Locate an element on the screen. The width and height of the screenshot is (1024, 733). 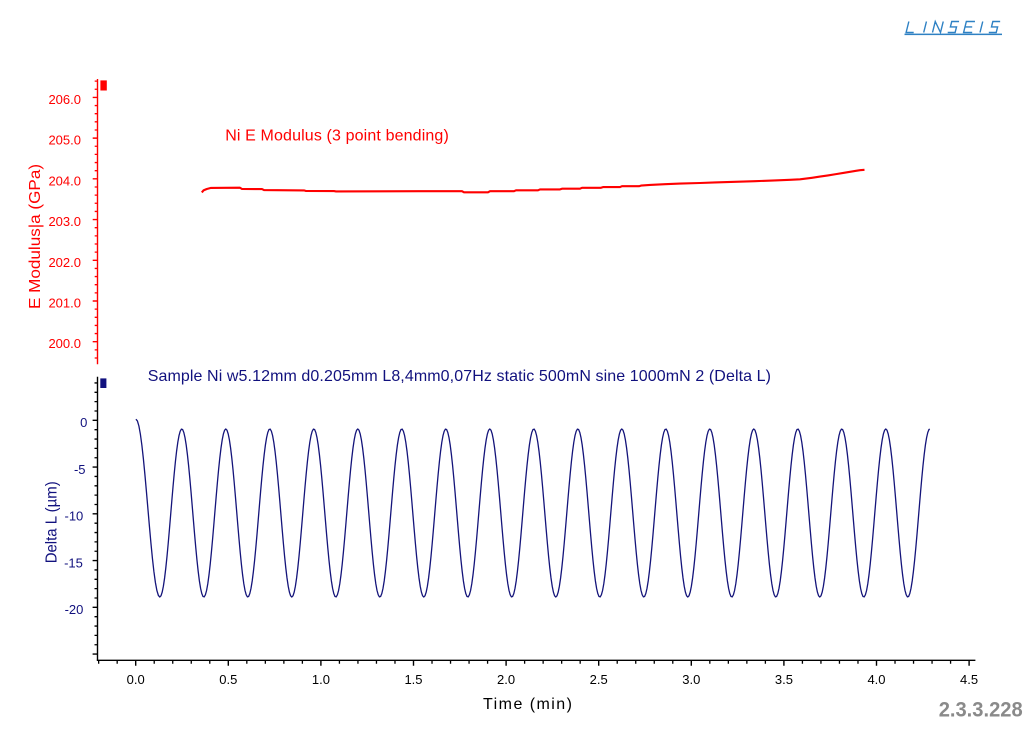
svg-text: 4.0 is located at coordinates (876, 679).